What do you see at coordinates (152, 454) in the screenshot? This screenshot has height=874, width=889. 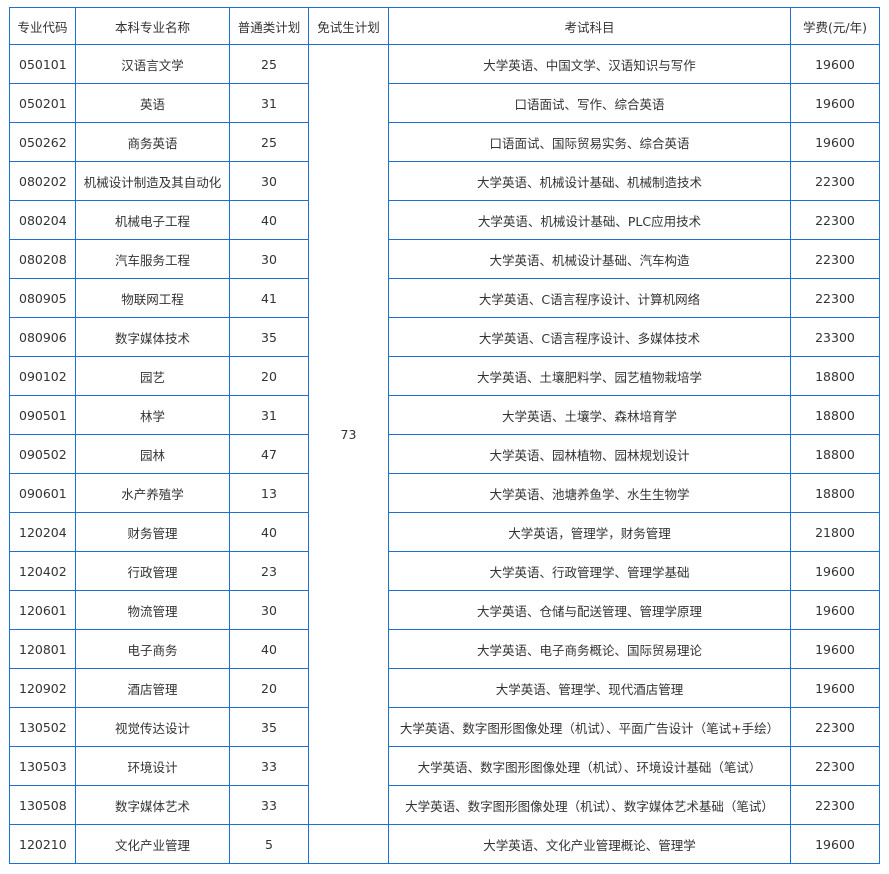 I see `major-name-cell: 园林` at bounding box center [152, 454].